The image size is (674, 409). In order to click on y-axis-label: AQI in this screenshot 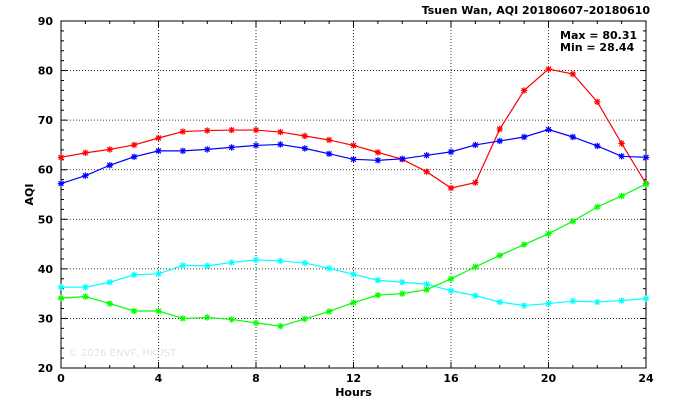, I will do `click(29, 195)`.